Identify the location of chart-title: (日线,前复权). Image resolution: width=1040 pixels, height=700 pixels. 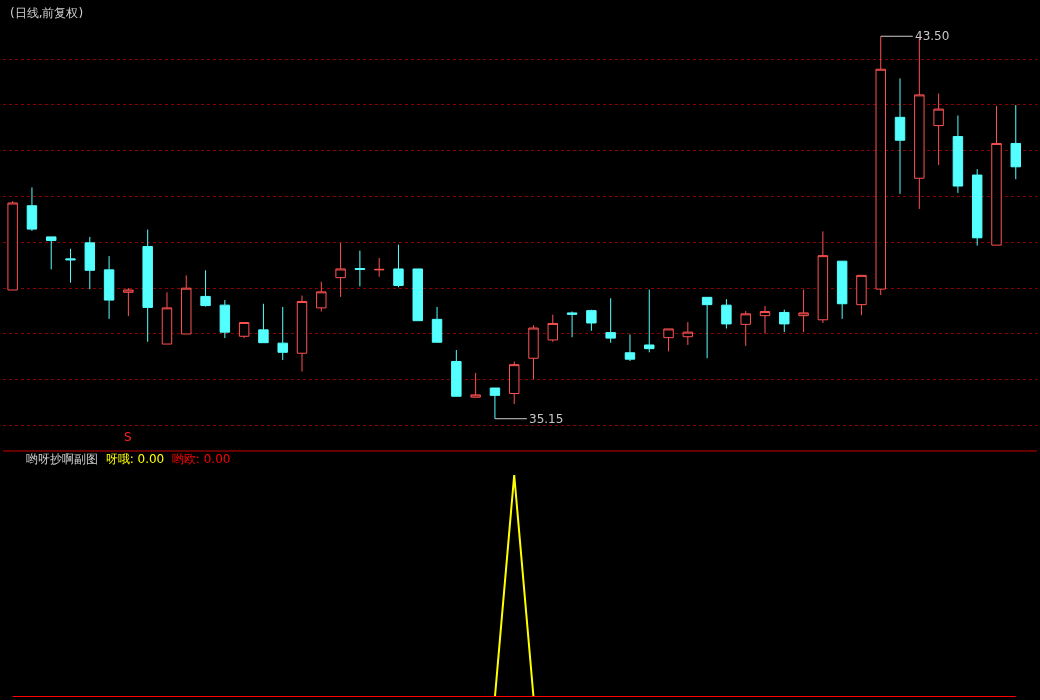
(47, 13).